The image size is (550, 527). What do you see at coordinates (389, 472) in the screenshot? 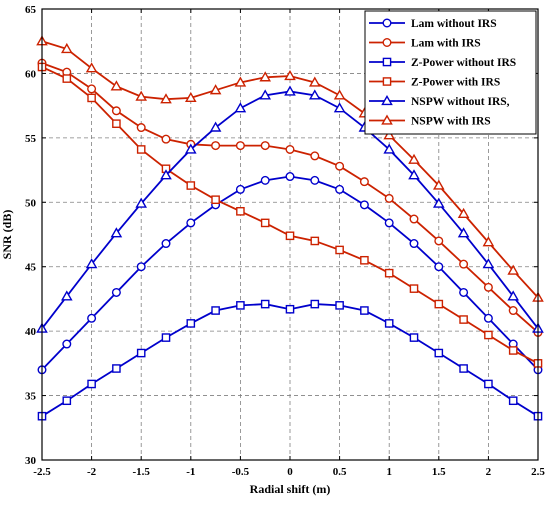
I see `x-tick-label: 1` at bounding box center [389, 472].